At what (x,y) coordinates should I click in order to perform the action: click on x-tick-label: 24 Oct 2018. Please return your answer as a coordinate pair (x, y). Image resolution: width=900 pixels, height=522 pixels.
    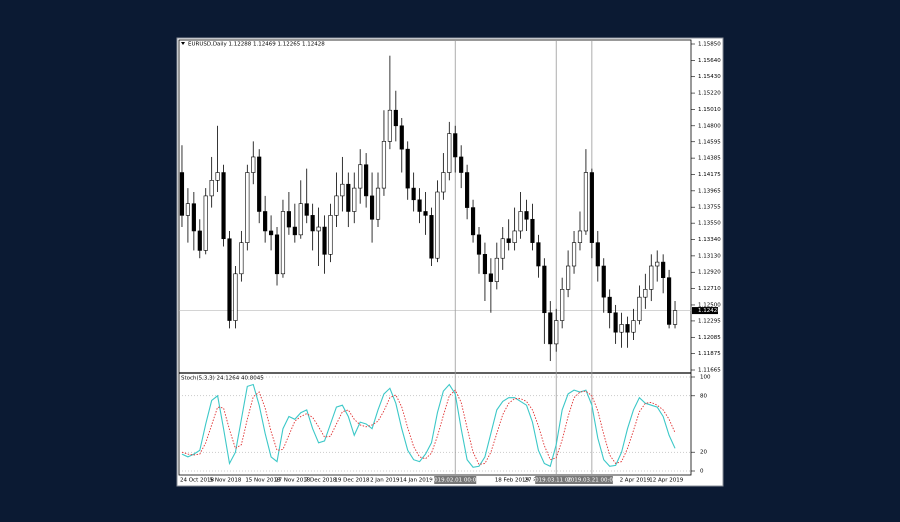
    Looking at the image, I should click on (197, 481).